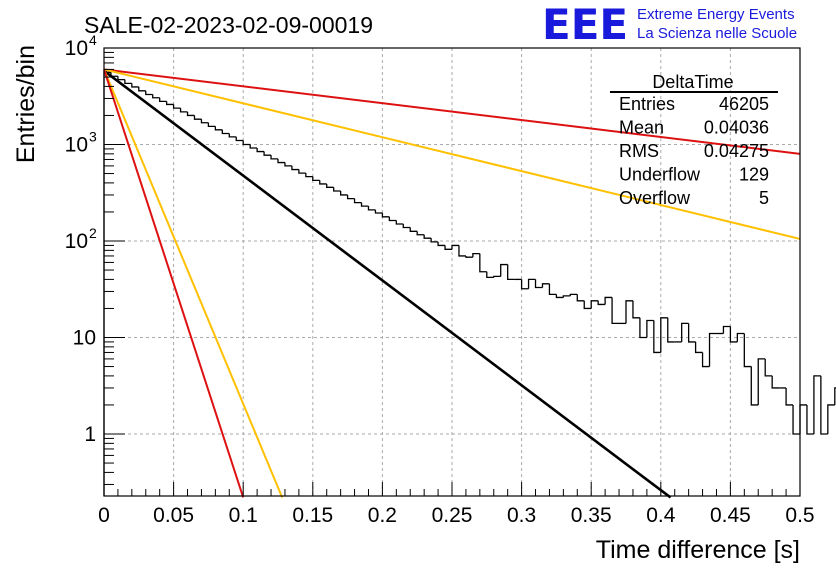 This screenshot has width=836, height=572. What do you see at coordinates (243, 515) in the screenshot?
I see `x-tick-label: 0.1` at bounding box center [243, 515].